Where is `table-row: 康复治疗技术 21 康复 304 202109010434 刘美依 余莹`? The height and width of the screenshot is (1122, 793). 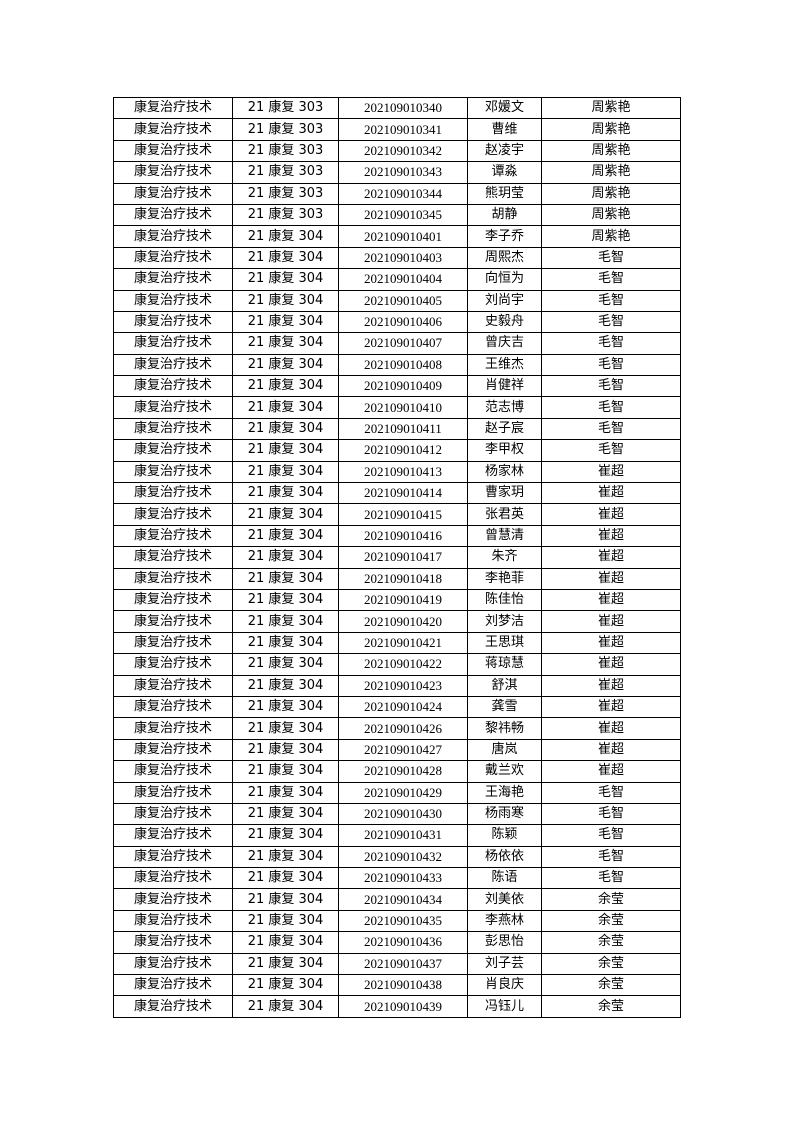 table-row: 康复治疗技术 21 康复 304 202109010434 刘美依 余莹 is located at coordinates (397, 899).